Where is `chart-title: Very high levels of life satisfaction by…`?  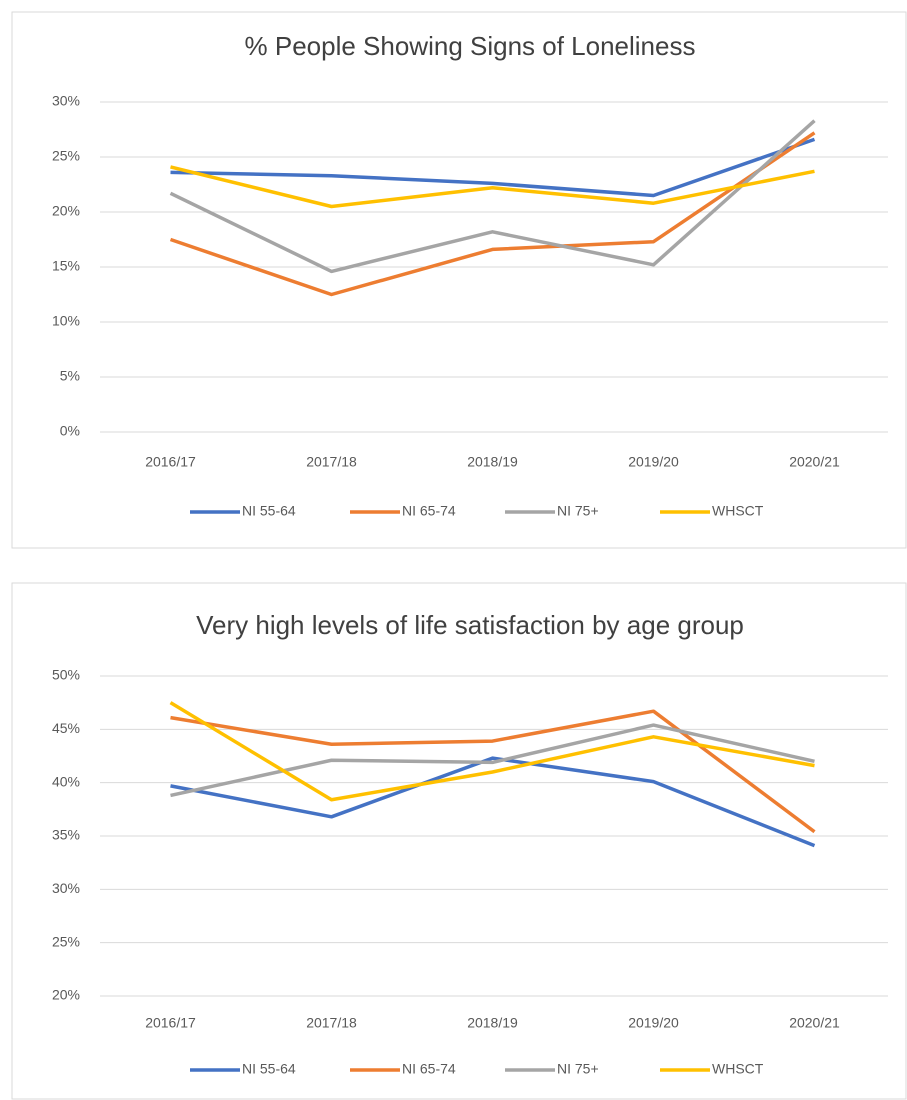
chart-title: Very high levels of life satisfaction by… is located at coordinates (470, 625).